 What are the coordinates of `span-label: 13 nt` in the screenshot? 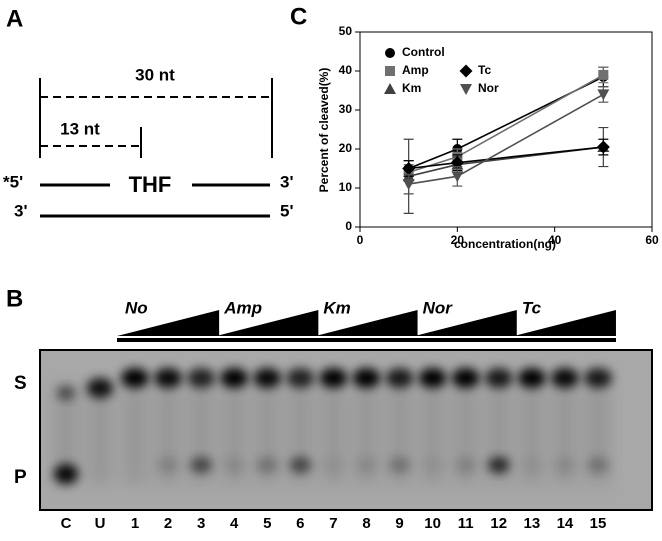 It's located at (80, 128).